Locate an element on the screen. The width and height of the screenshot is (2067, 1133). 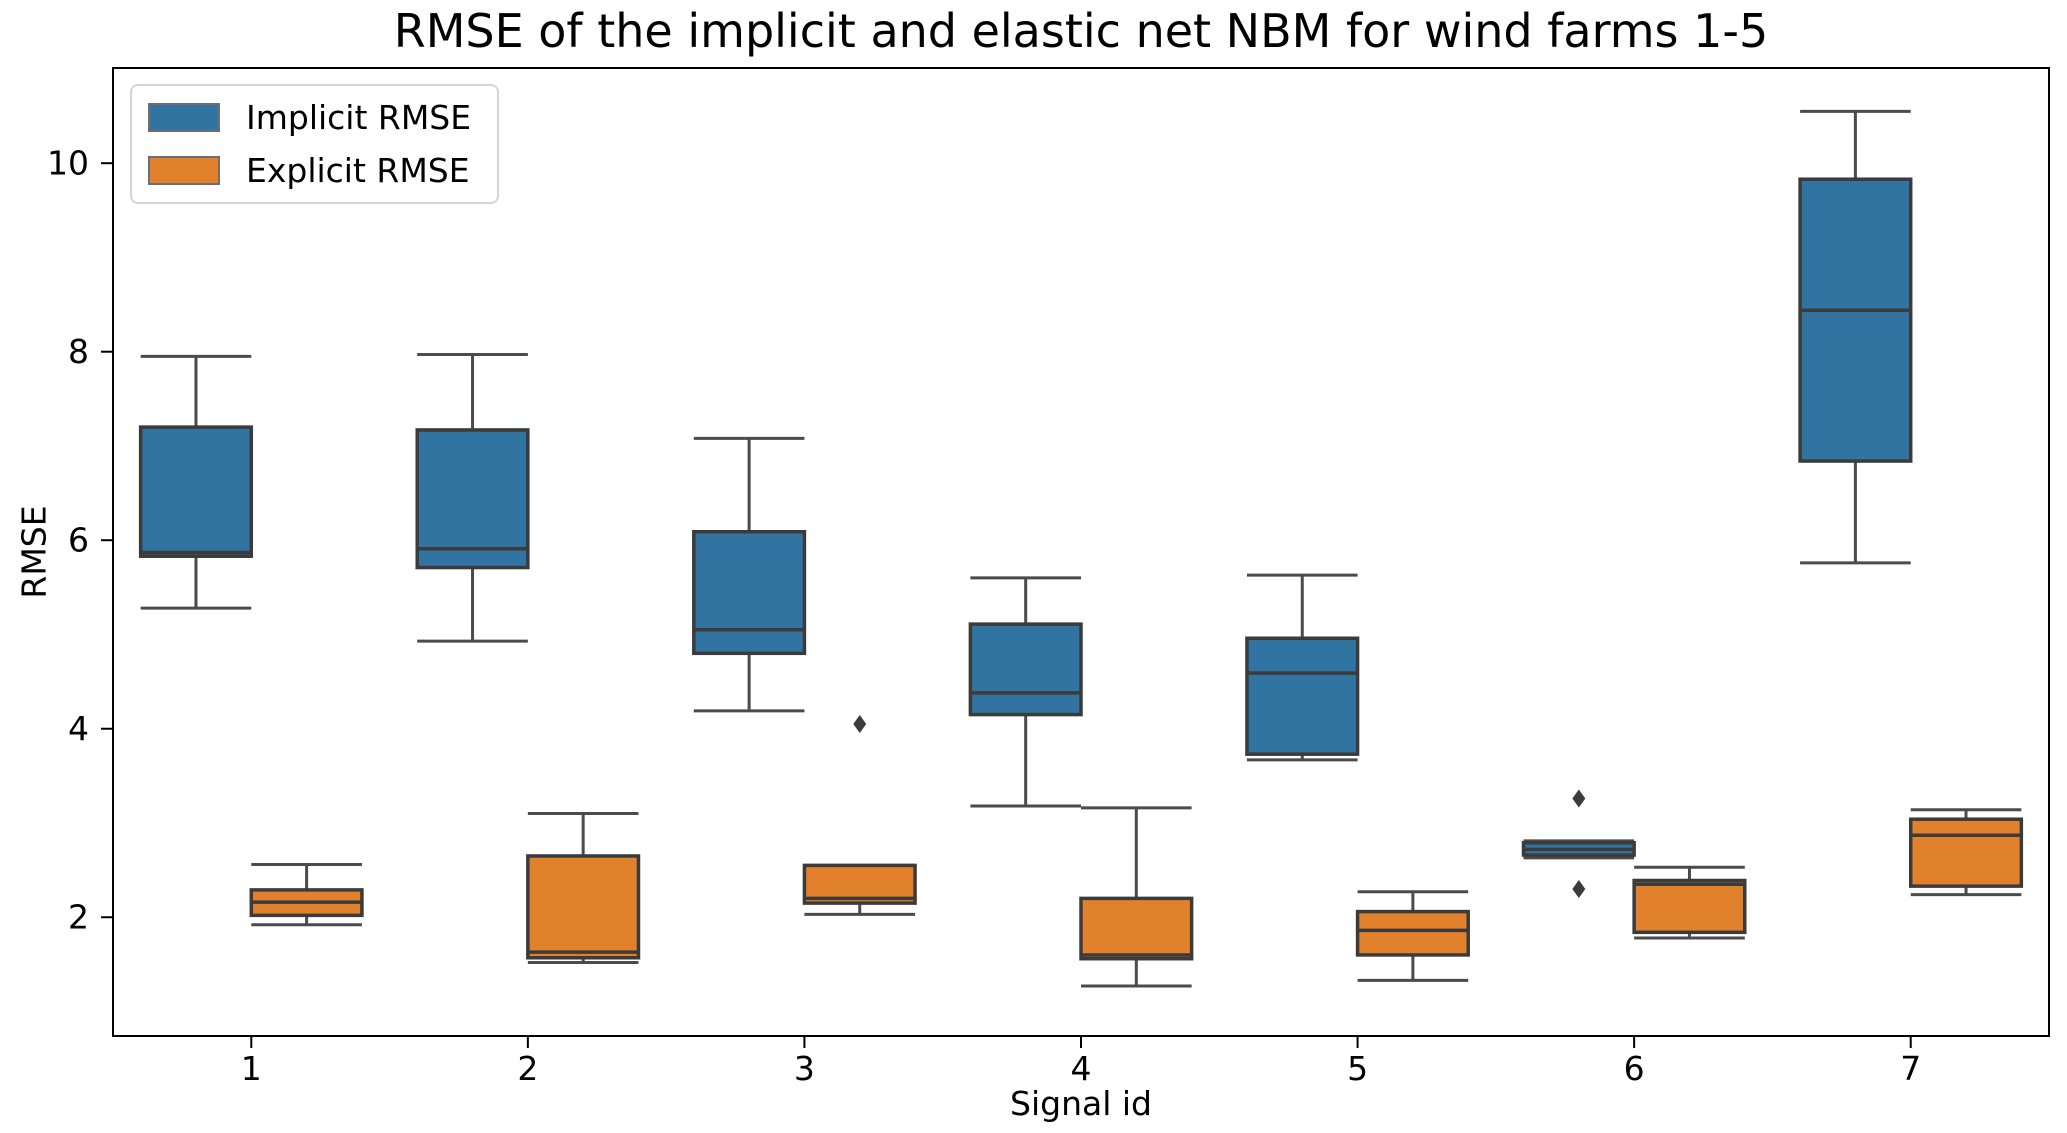
x-tick-label: 6 is located at coordinates (1634, 1068).